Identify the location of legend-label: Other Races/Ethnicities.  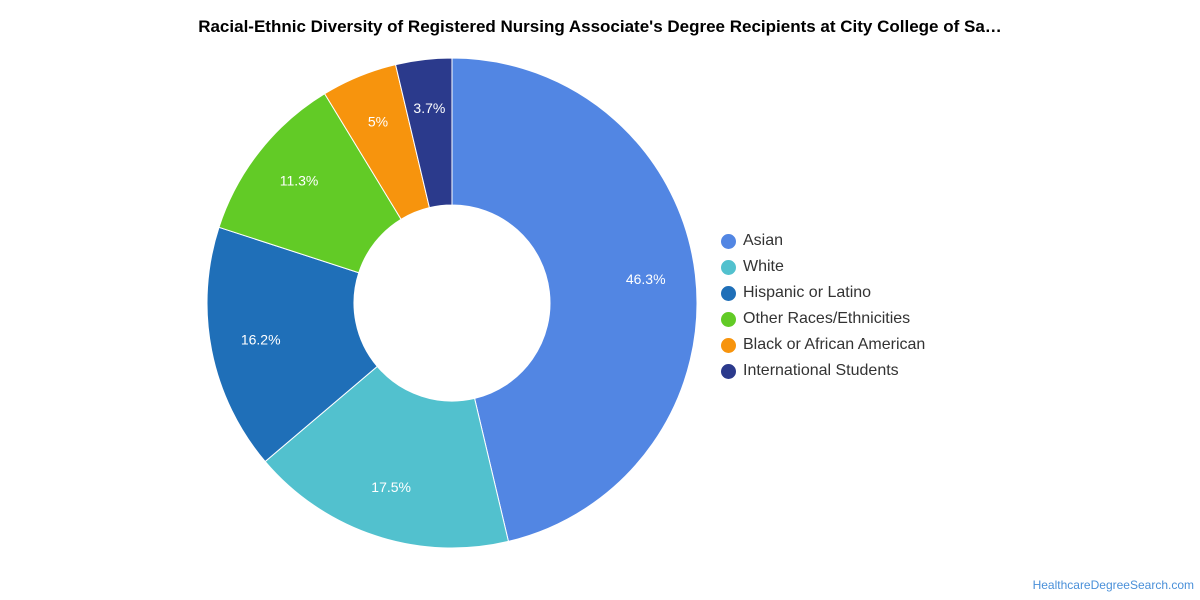
(827, 318).